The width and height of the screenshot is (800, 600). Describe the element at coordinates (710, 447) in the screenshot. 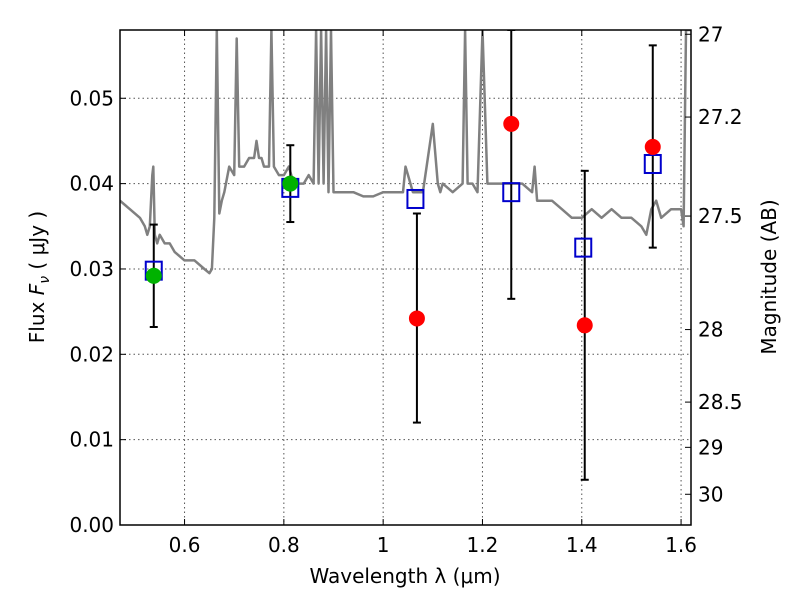

I see `y-right-tick-label: 29` at that location.